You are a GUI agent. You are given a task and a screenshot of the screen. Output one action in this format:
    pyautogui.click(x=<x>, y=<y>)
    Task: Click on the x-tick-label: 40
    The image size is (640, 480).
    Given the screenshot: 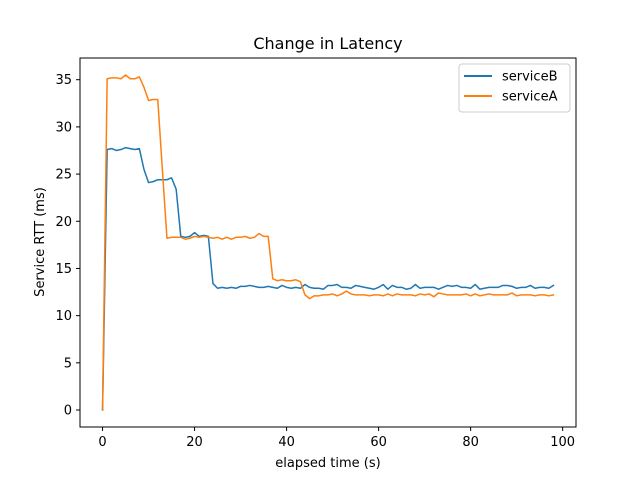 What is the action you would take?
    pyautogui.click(x=286, y=442)
    